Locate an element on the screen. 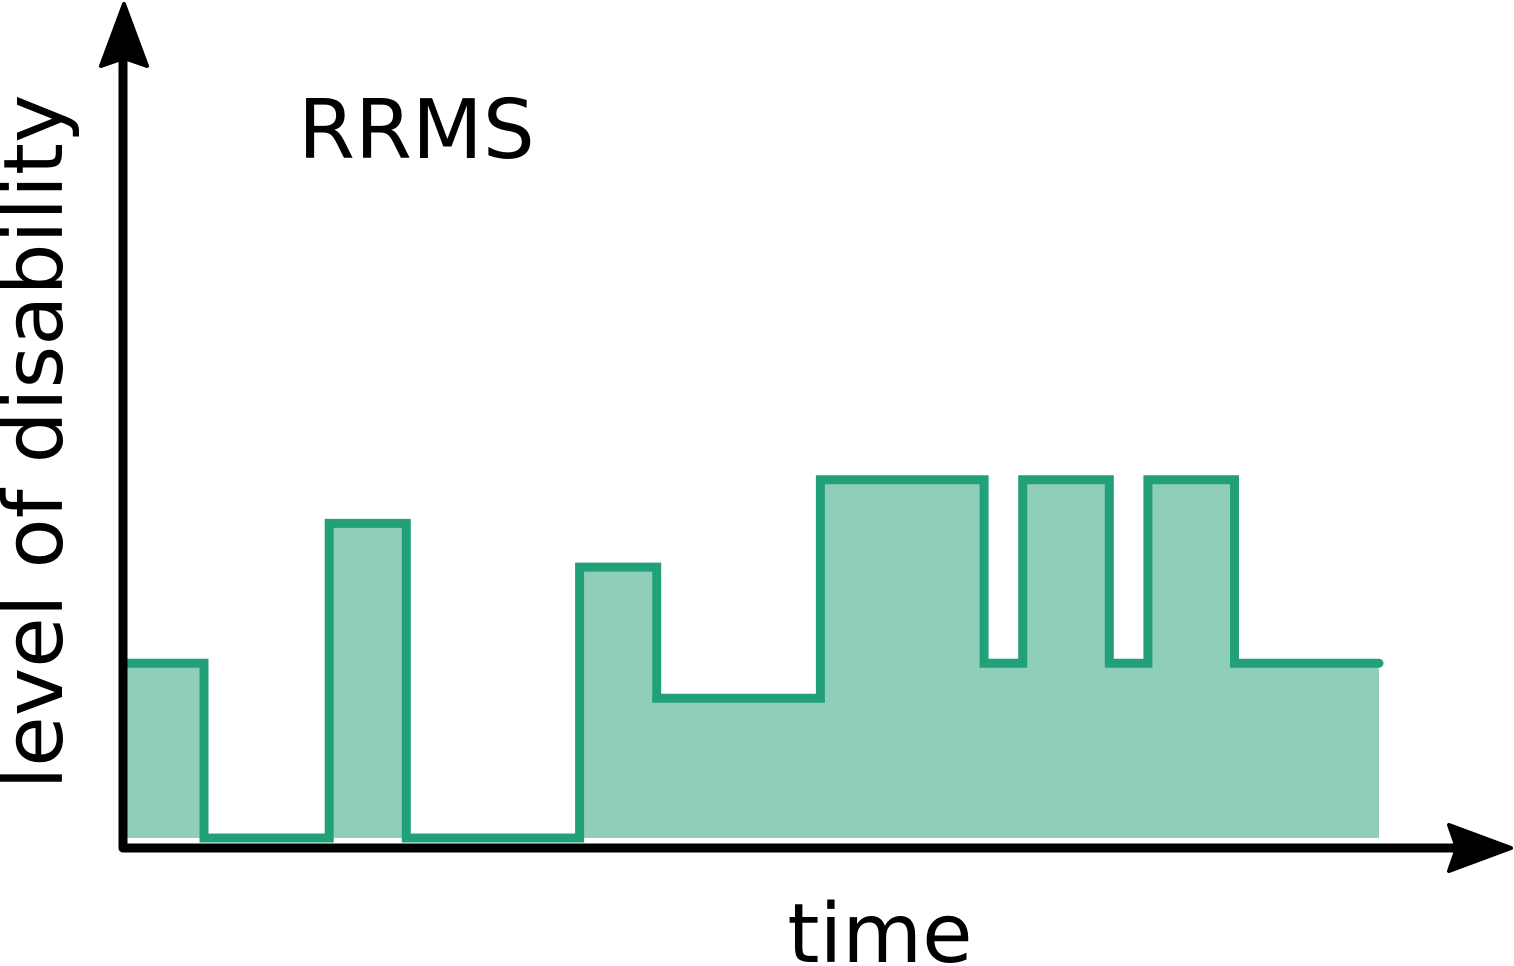 The image size is (1514, 966). y-axis-label: level of disability is located at coordinates (41, 441).